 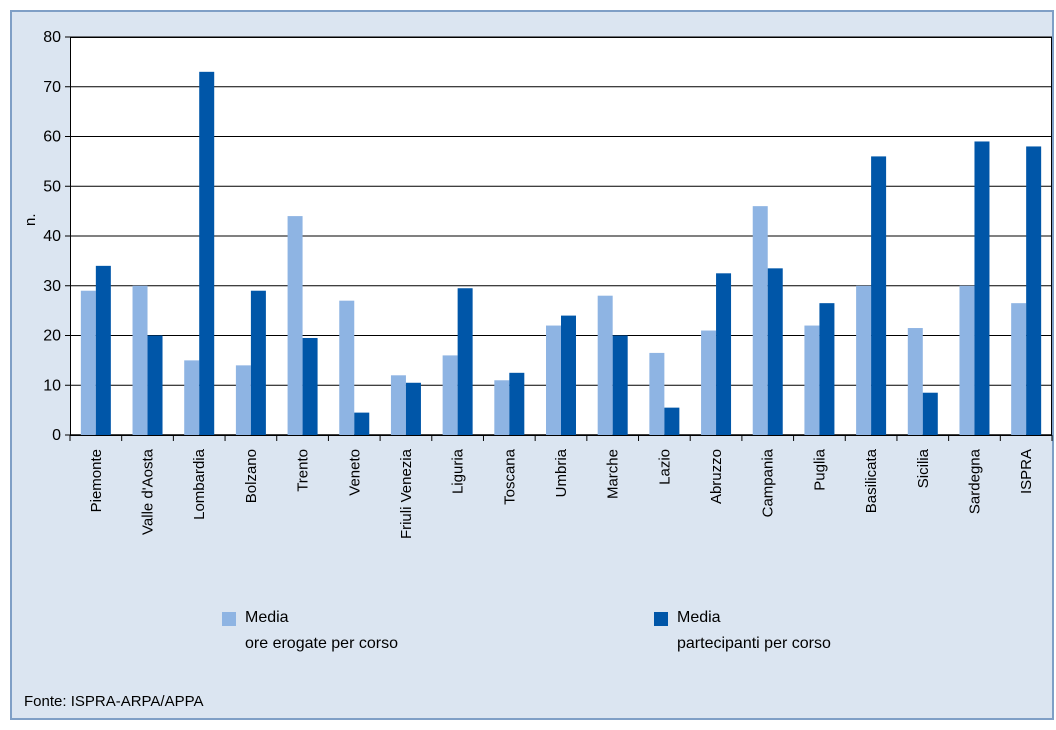 What do you see at coordinates (768, 482) in the screenshot?
I see `x-tick-label: Campania` at bounding box center [768, 482].